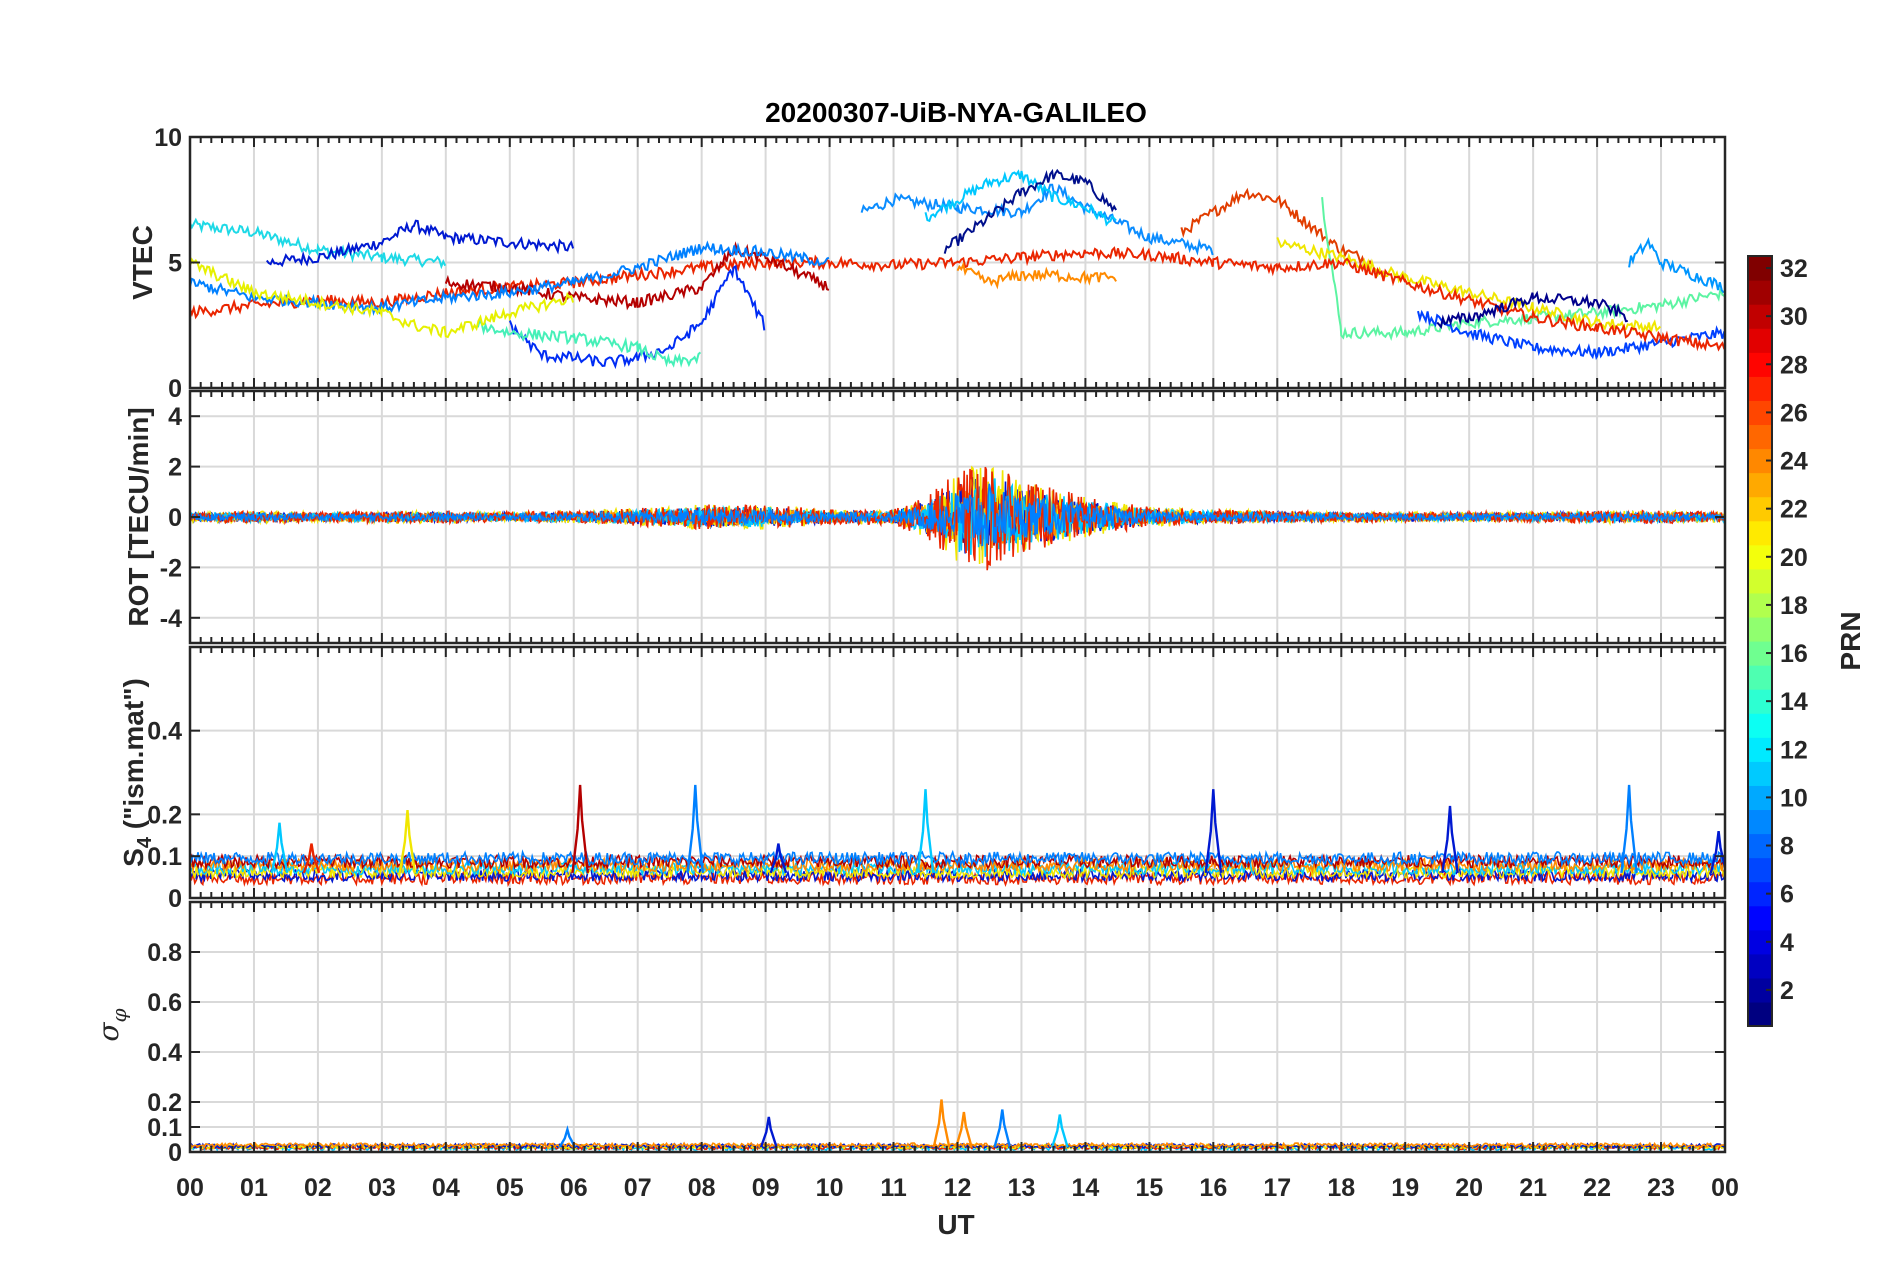 This screenshot has height=1272, width=1902. I want to click on x-tick-label: 07, so click(638, 1188).